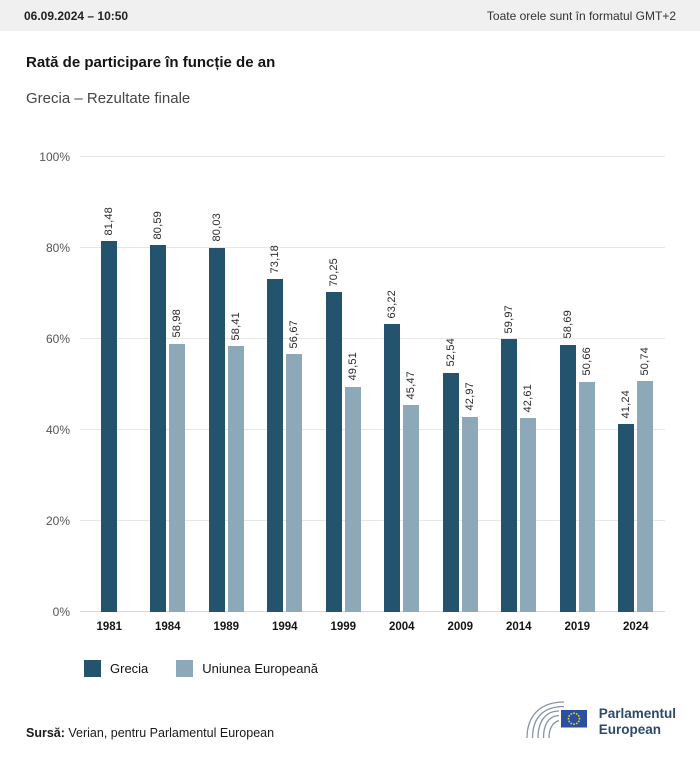 This screenshot has height=760, width=700. Describe the element at coordinates (392, 304) in the screenshot. I see `bar-value-label: 63,22` at that location.